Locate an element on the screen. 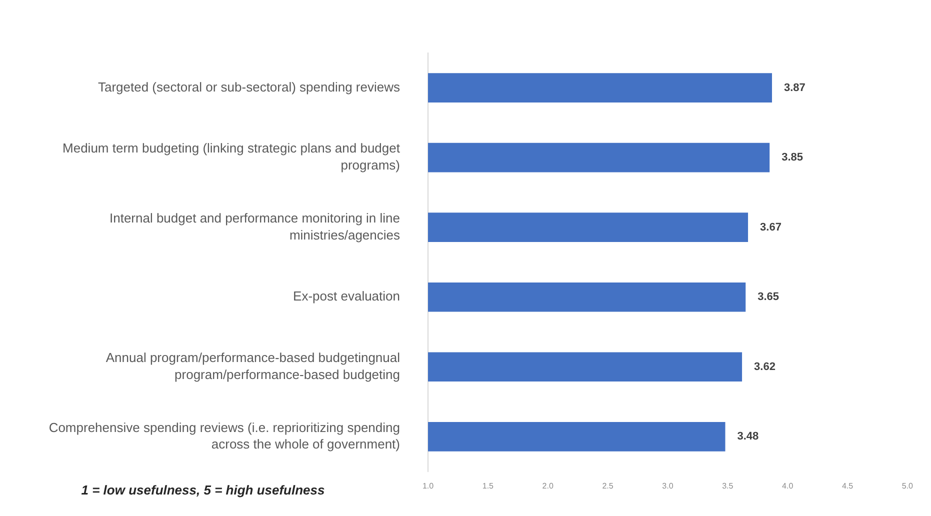  x-tick-label: 3.0 is located at coordinates (668, 486).